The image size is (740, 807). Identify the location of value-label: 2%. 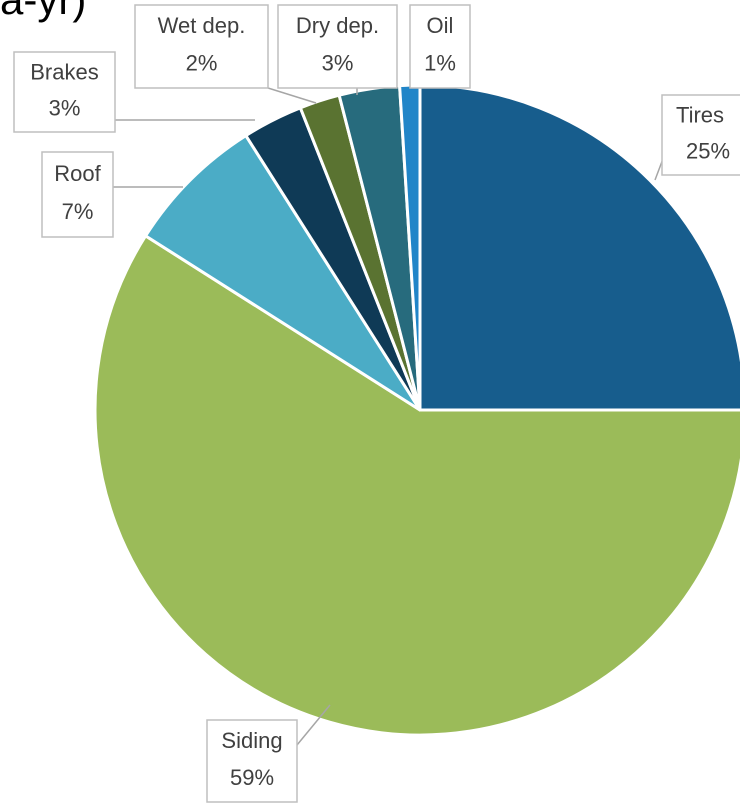
(202, 63).